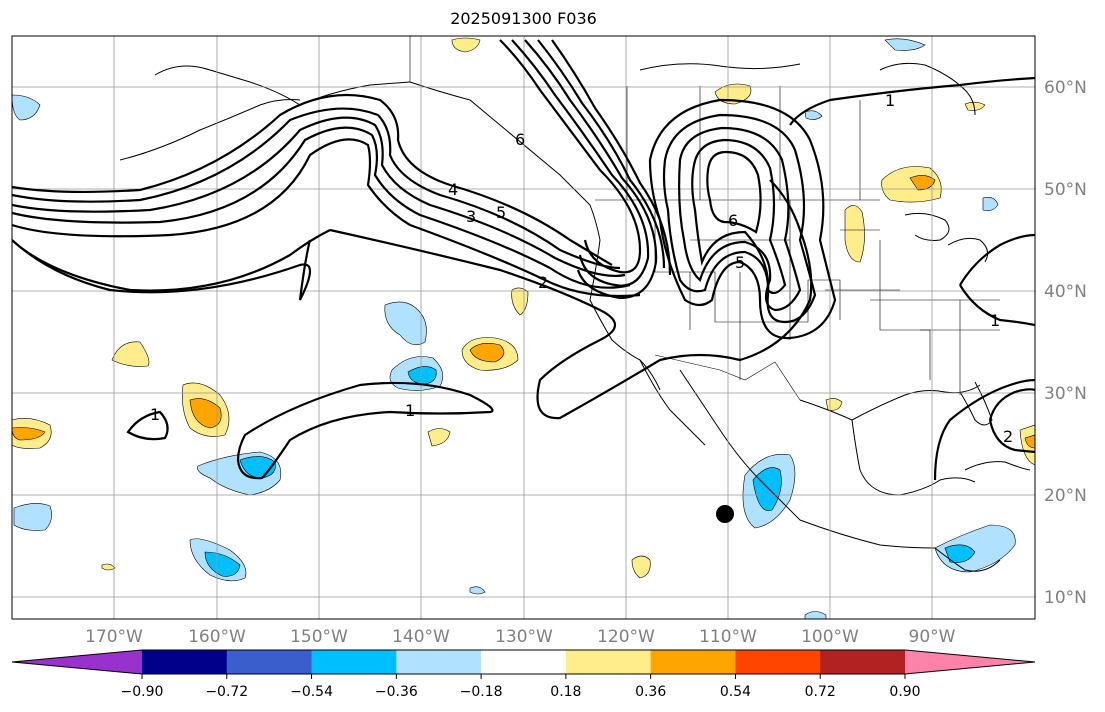 The width and height of the screenshot is (1105, 712). I want to click on coastline-gulf-north, so click(916, 402).